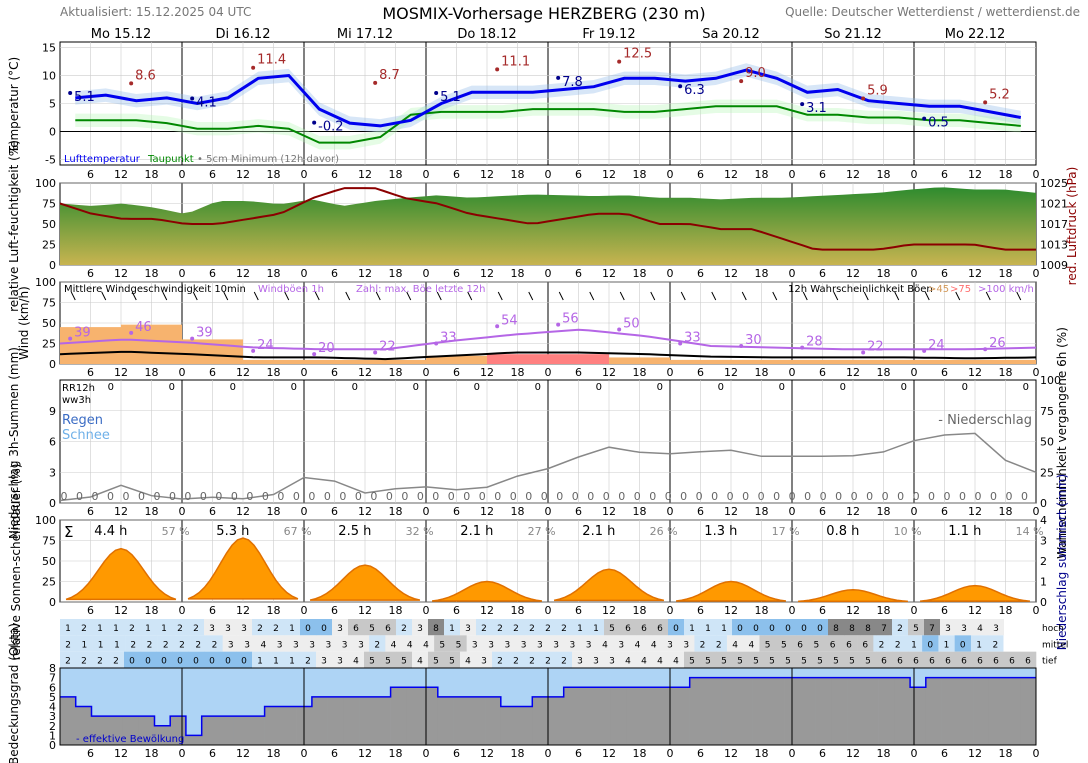 This screenshot has width=1088, height=763. What do you see at coordinates (1054, 224) in the screenshot?
I see `pressure-ytick: 1017` at bounding box center [1054, 224].